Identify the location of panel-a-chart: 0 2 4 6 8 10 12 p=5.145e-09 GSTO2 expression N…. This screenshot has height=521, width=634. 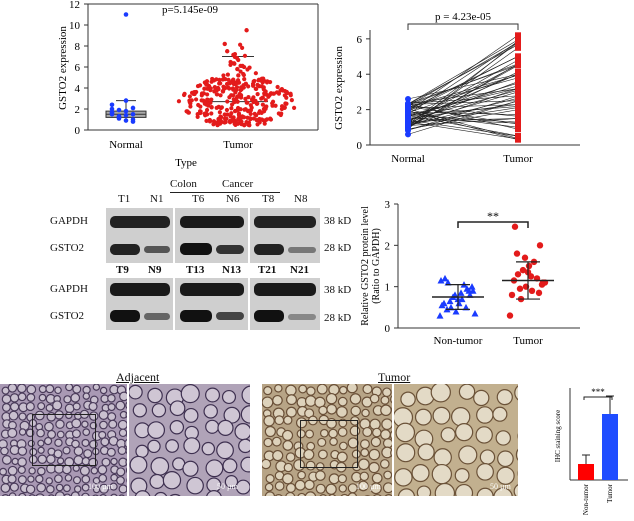
(188, 84).